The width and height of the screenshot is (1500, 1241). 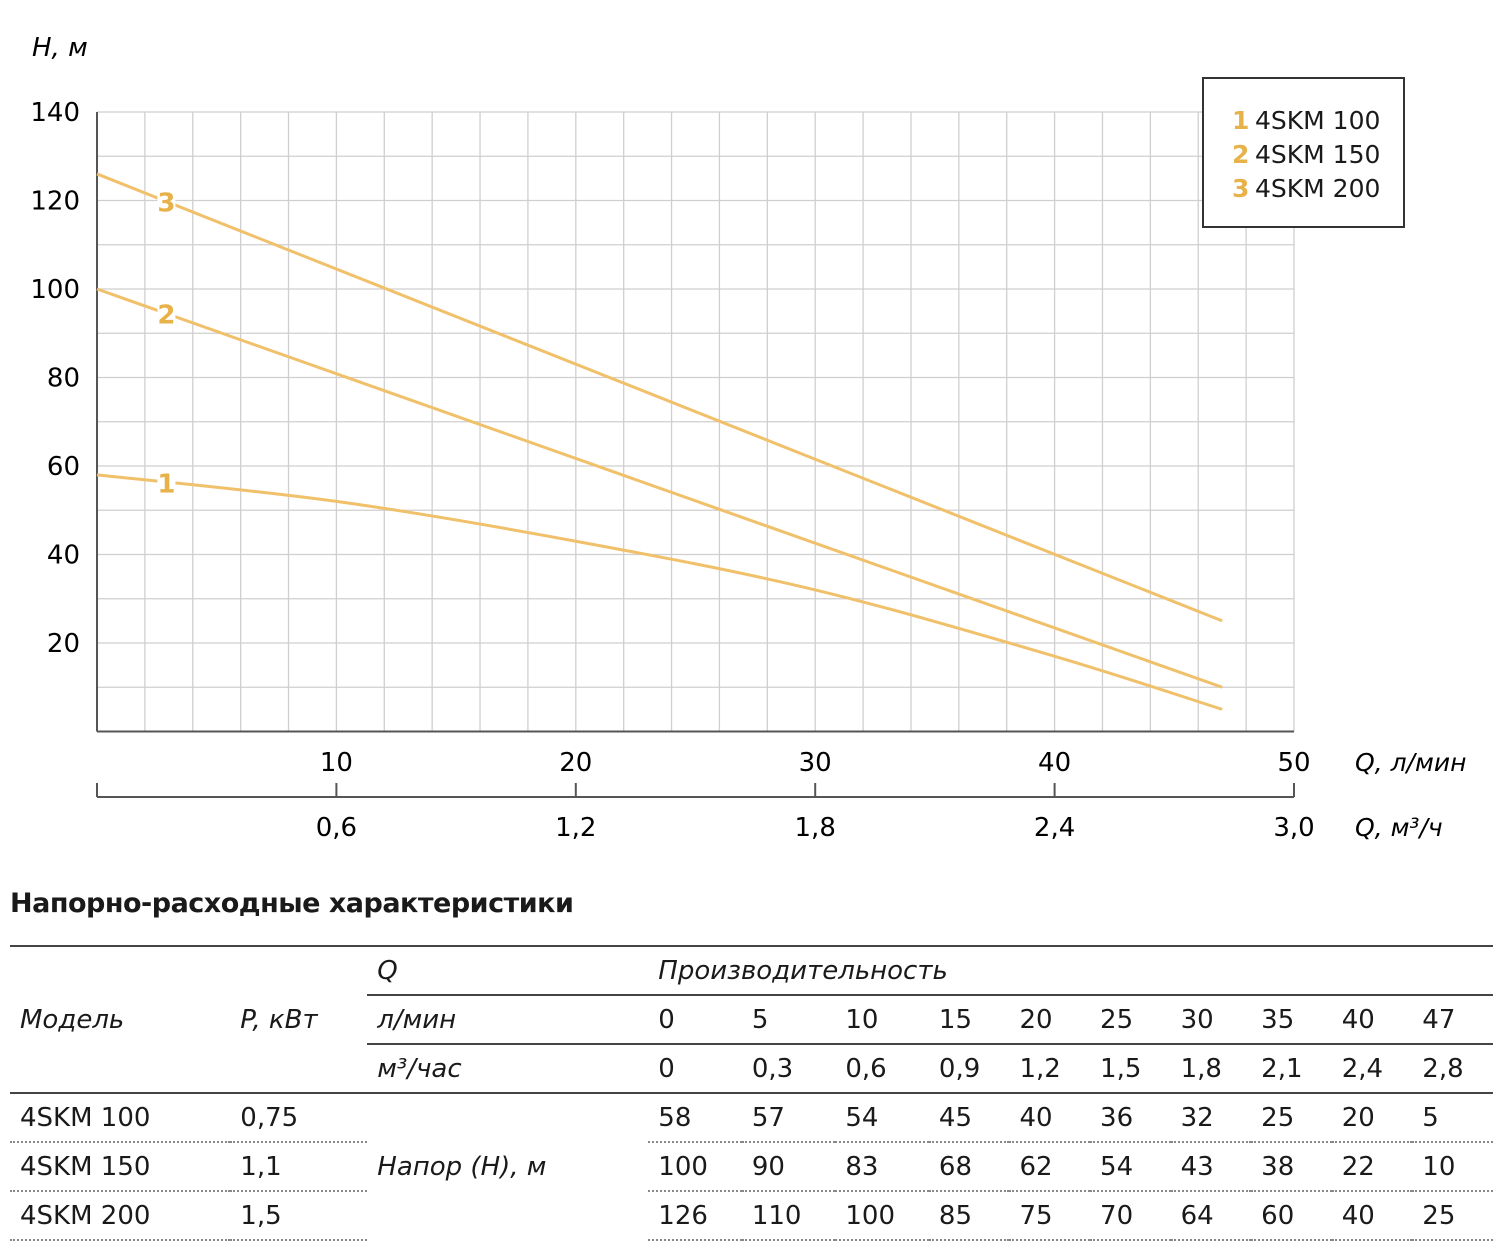 What do you see at coordinates (1293, 828) in the screenshot?
I see `x2-tick-label: 3,0` at bounding box center [1293, 828].